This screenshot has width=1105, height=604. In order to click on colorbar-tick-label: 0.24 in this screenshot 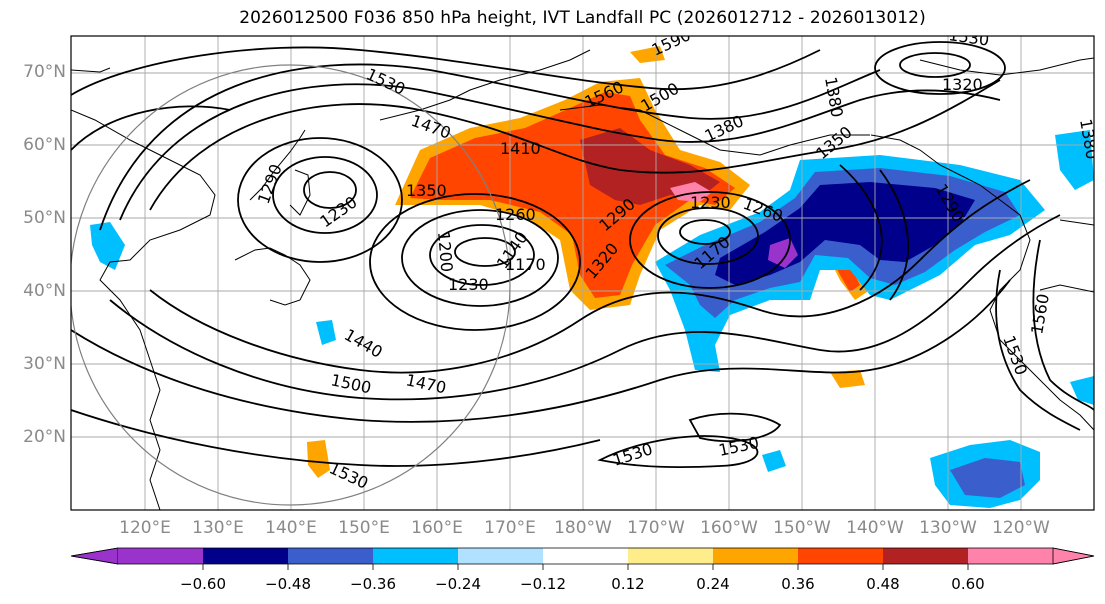, I will do `click(713, 584)`.